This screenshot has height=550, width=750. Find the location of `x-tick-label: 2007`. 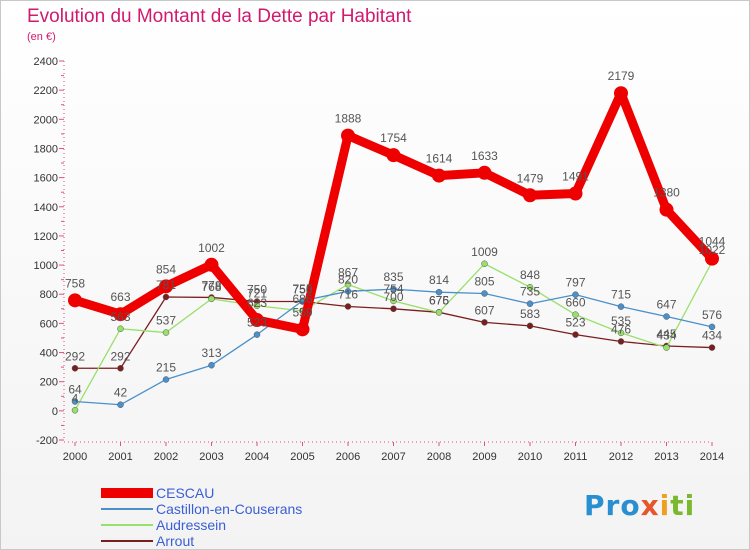

x-tick-label: 2007 is located at coordinates (393, 457).